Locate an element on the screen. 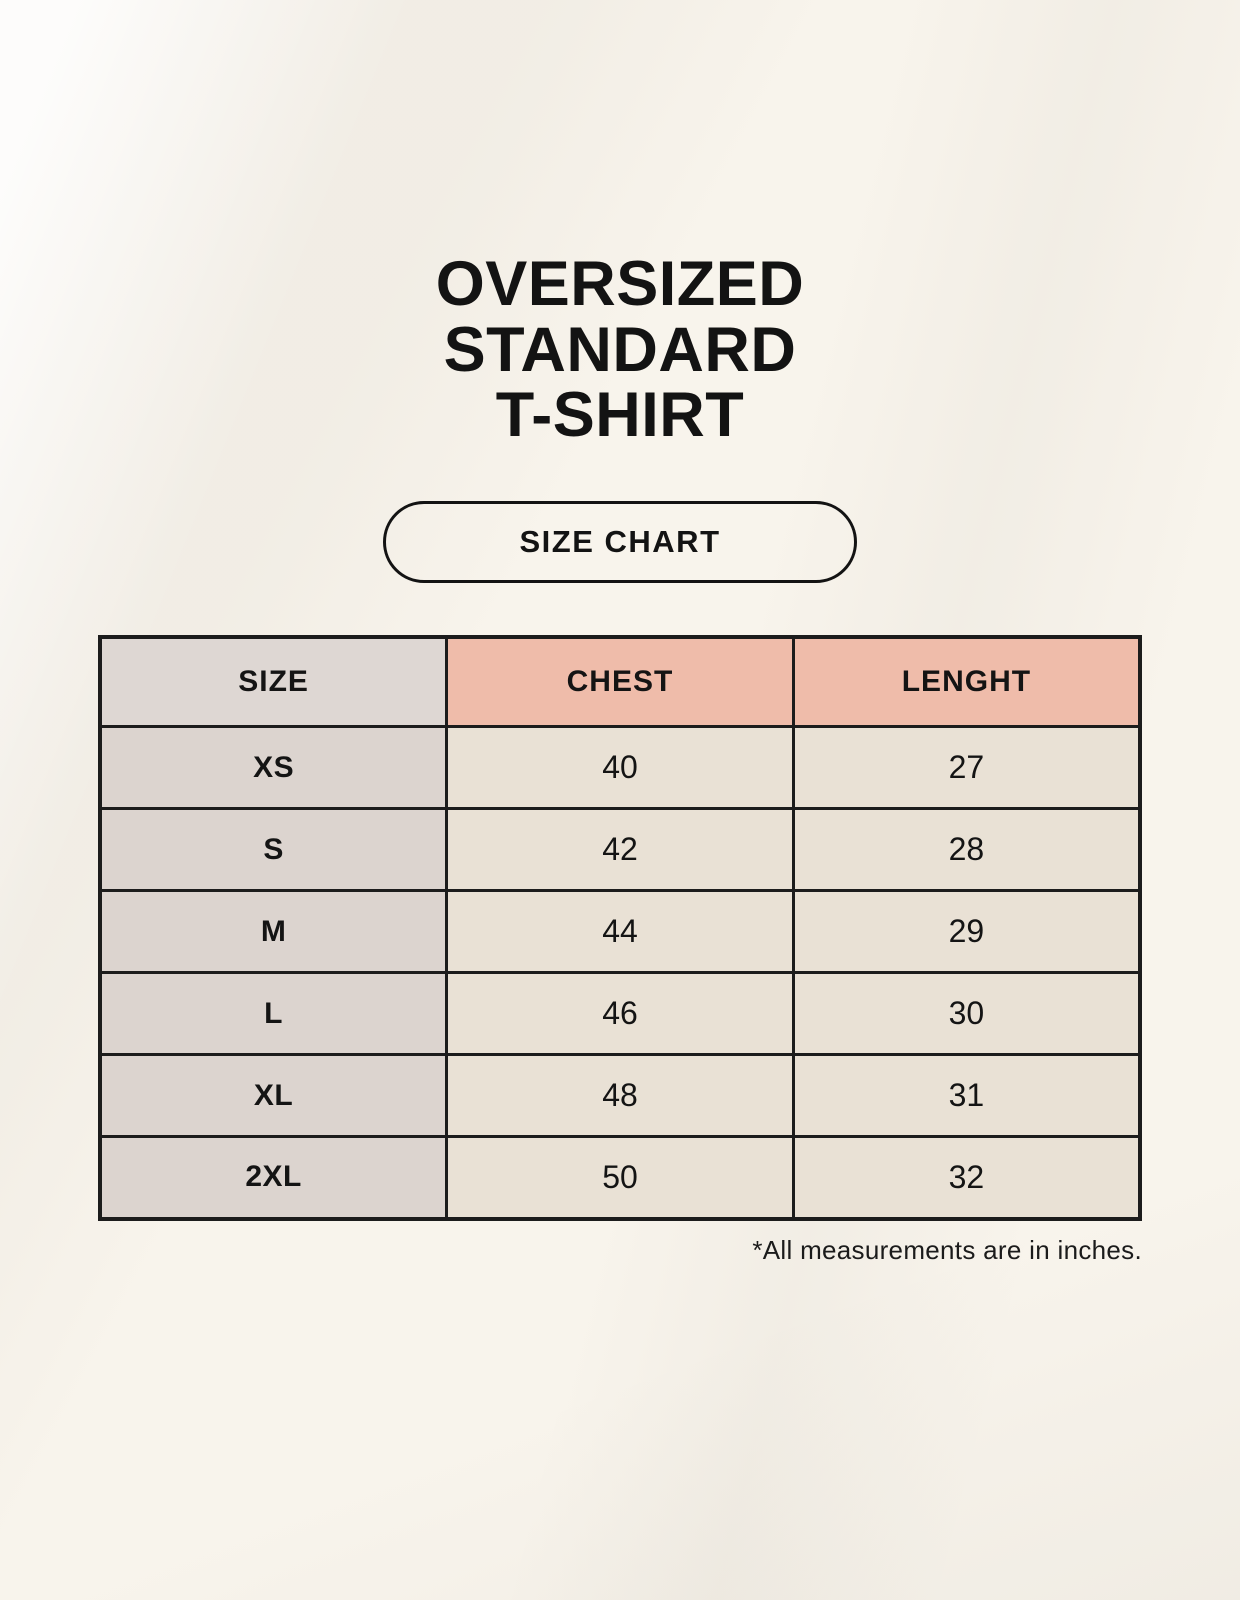 The image size is (1240, 1600). chest-value: 40 is located at coordinates (620, 768).